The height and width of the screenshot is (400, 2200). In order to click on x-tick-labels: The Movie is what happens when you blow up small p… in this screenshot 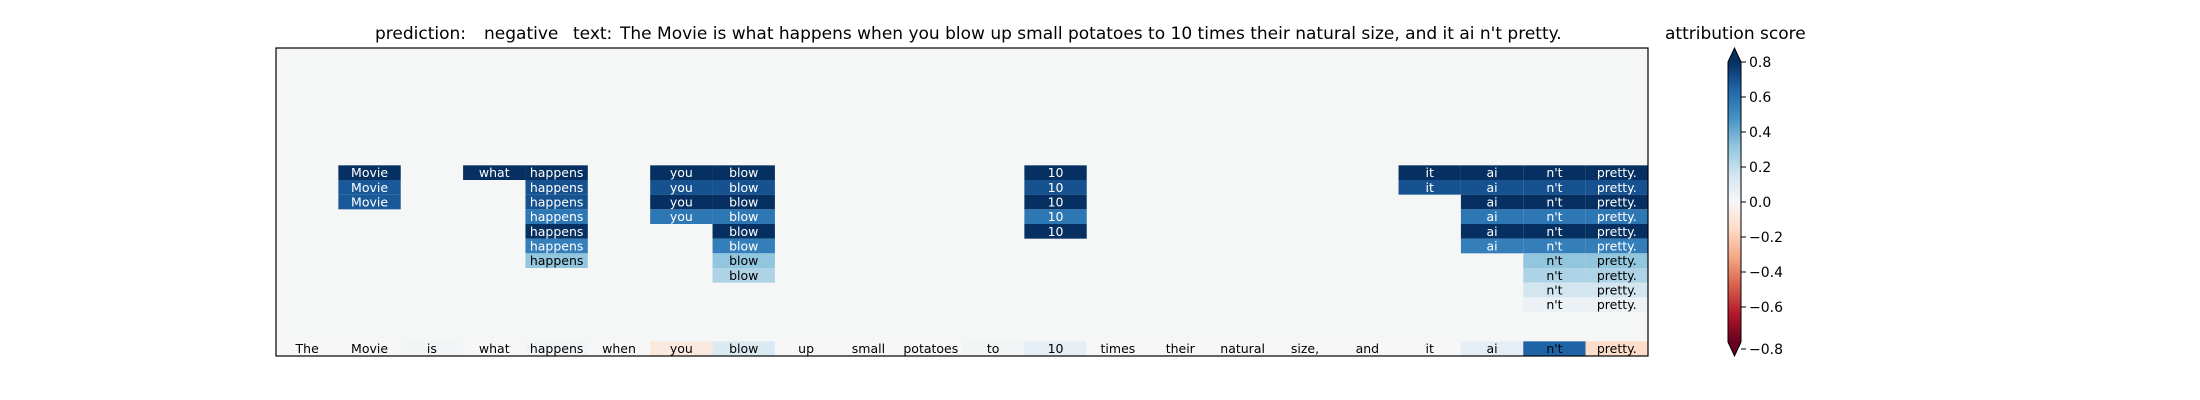, I will do `click(966, 348)`.